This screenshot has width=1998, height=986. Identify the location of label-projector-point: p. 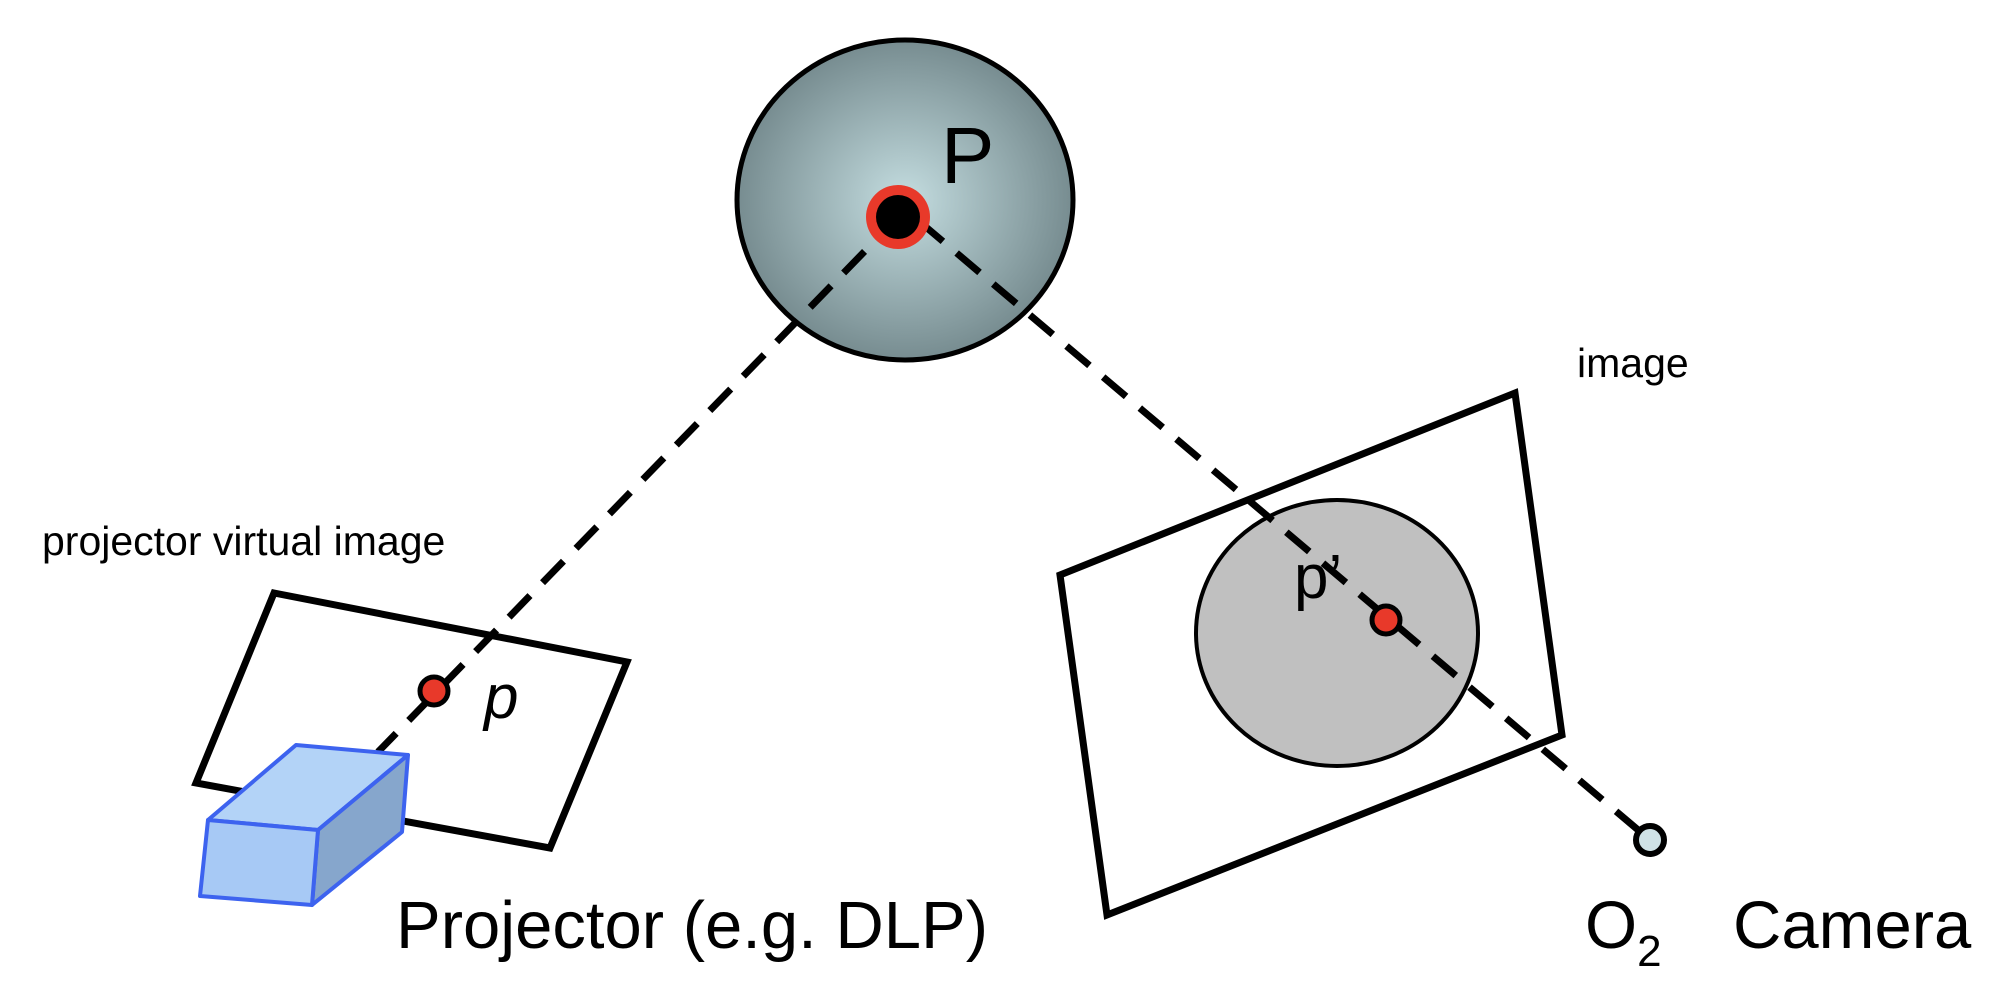
(500, 697).